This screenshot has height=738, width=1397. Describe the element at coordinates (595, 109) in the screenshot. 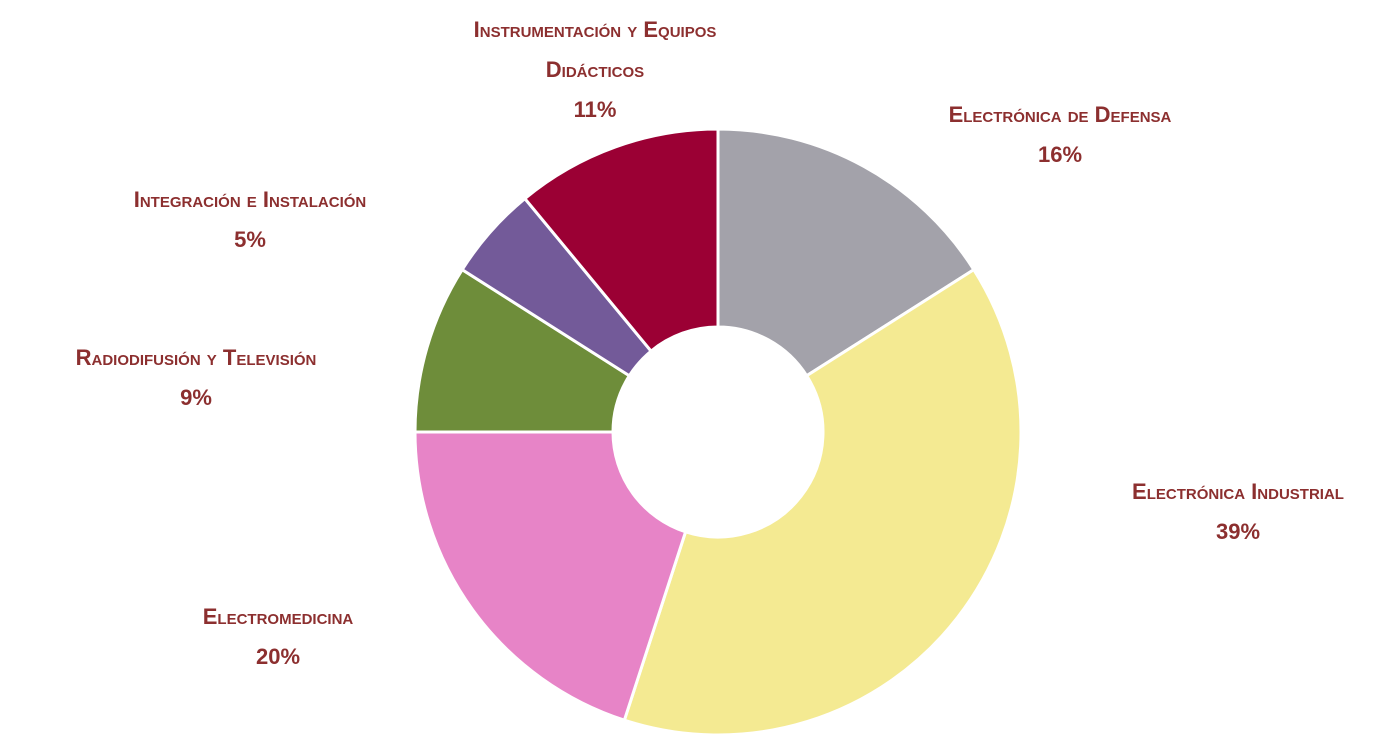

I see `value-label: 11%` at that location.